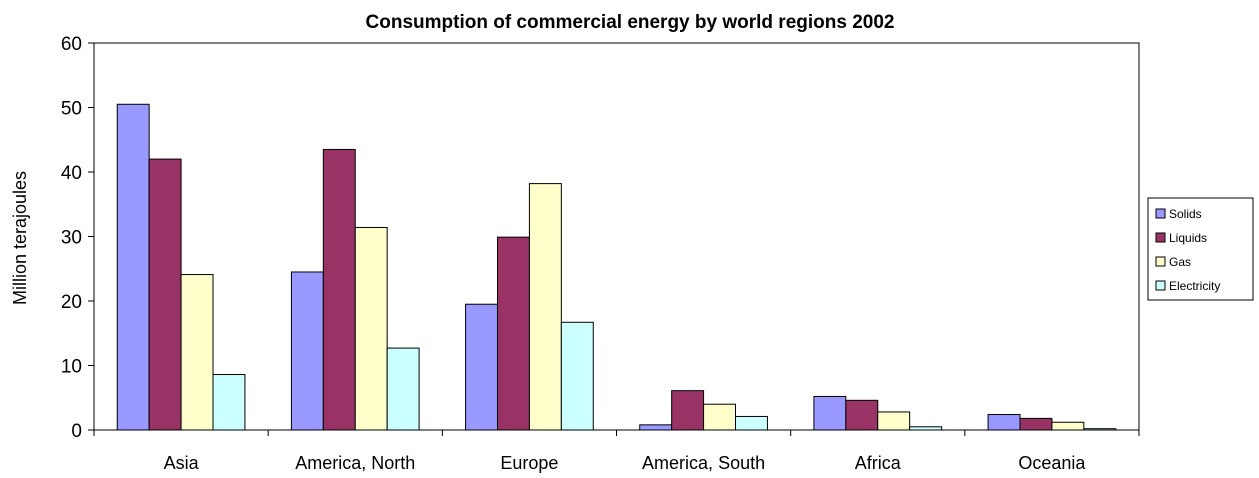 This screenshot has height=478, width=1259. I want to click on x-tick-label: Oceania, so click(1052, 463).